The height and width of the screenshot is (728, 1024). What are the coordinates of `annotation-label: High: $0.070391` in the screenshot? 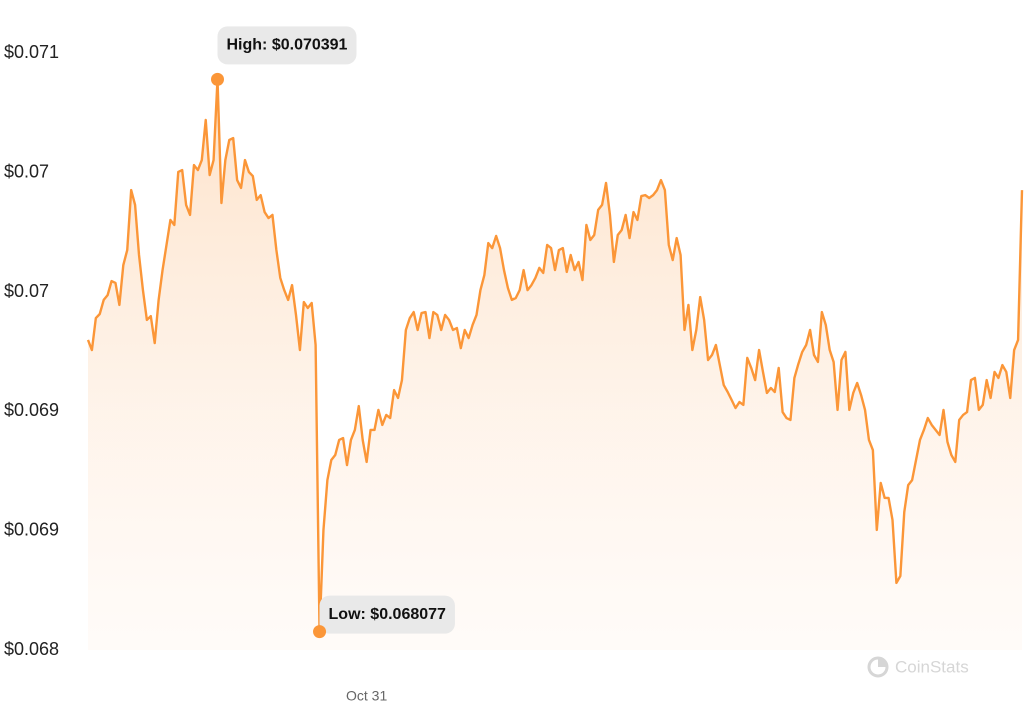 It's located at (287, 45).